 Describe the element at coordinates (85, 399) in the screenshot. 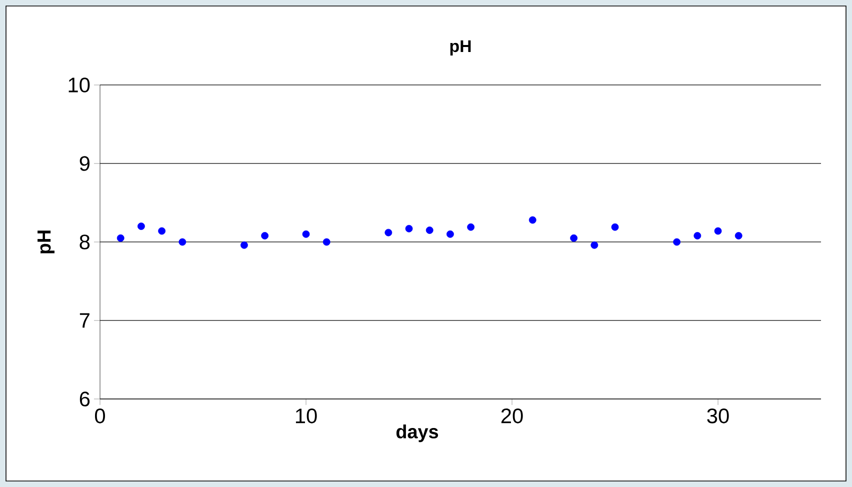

I see `y-tick-label: 6` at that location.